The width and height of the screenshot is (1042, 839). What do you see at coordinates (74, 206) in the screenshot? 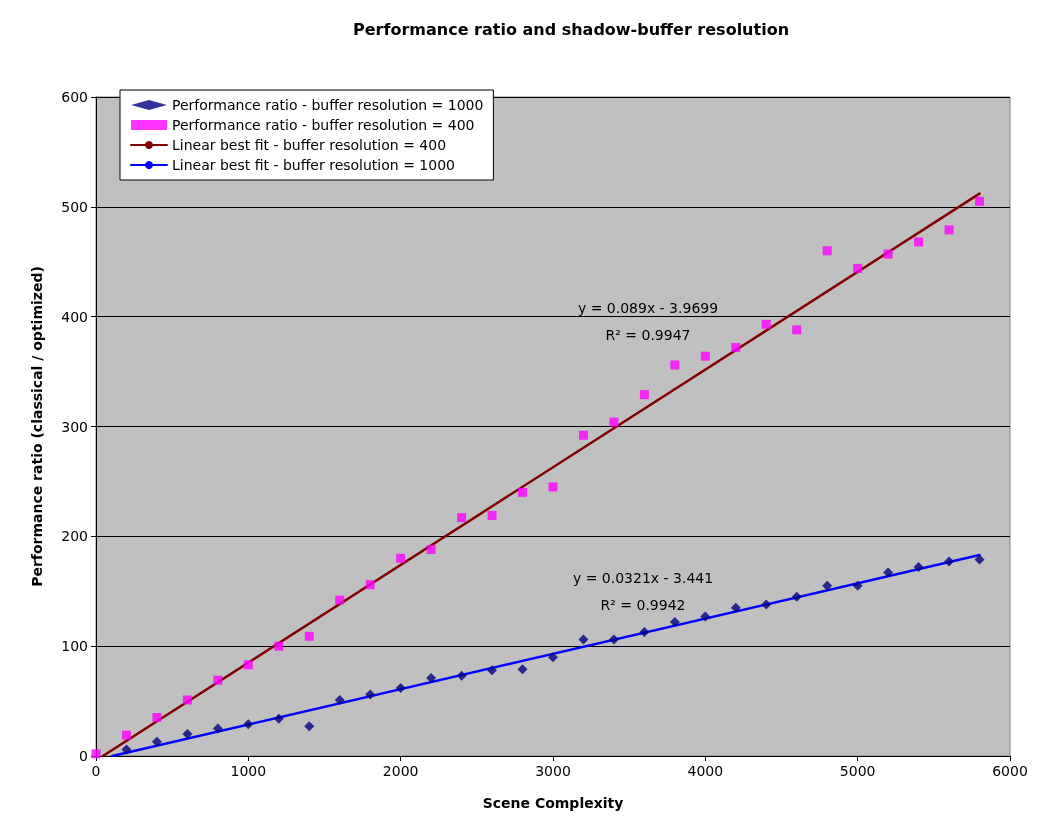
I see `y-tick-label: 500` at bounding box center [74, 206].